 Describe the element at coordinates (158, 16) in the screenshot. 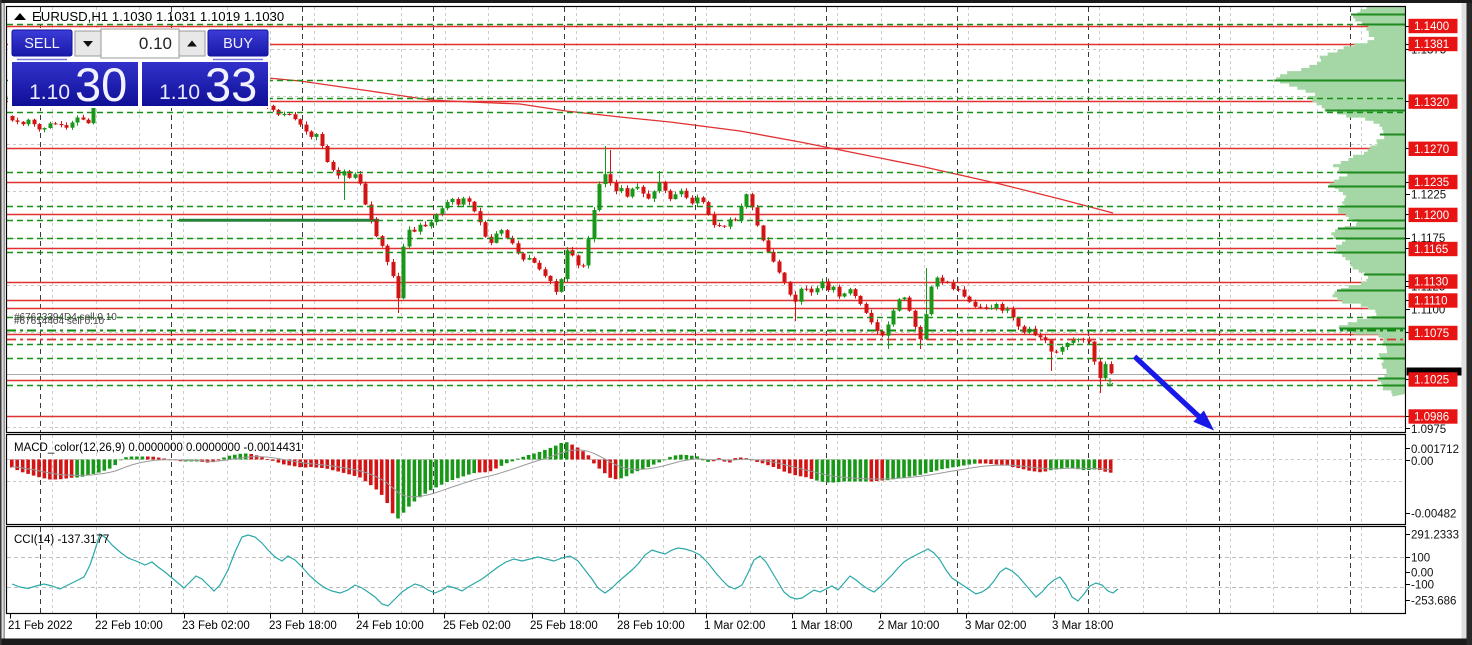

I see `svg-text:EURUSD,H1 1.1030 1.1031 1.101: EURUSD,H1 1.1030 1.1031 1.1019 1.1030` at that location.